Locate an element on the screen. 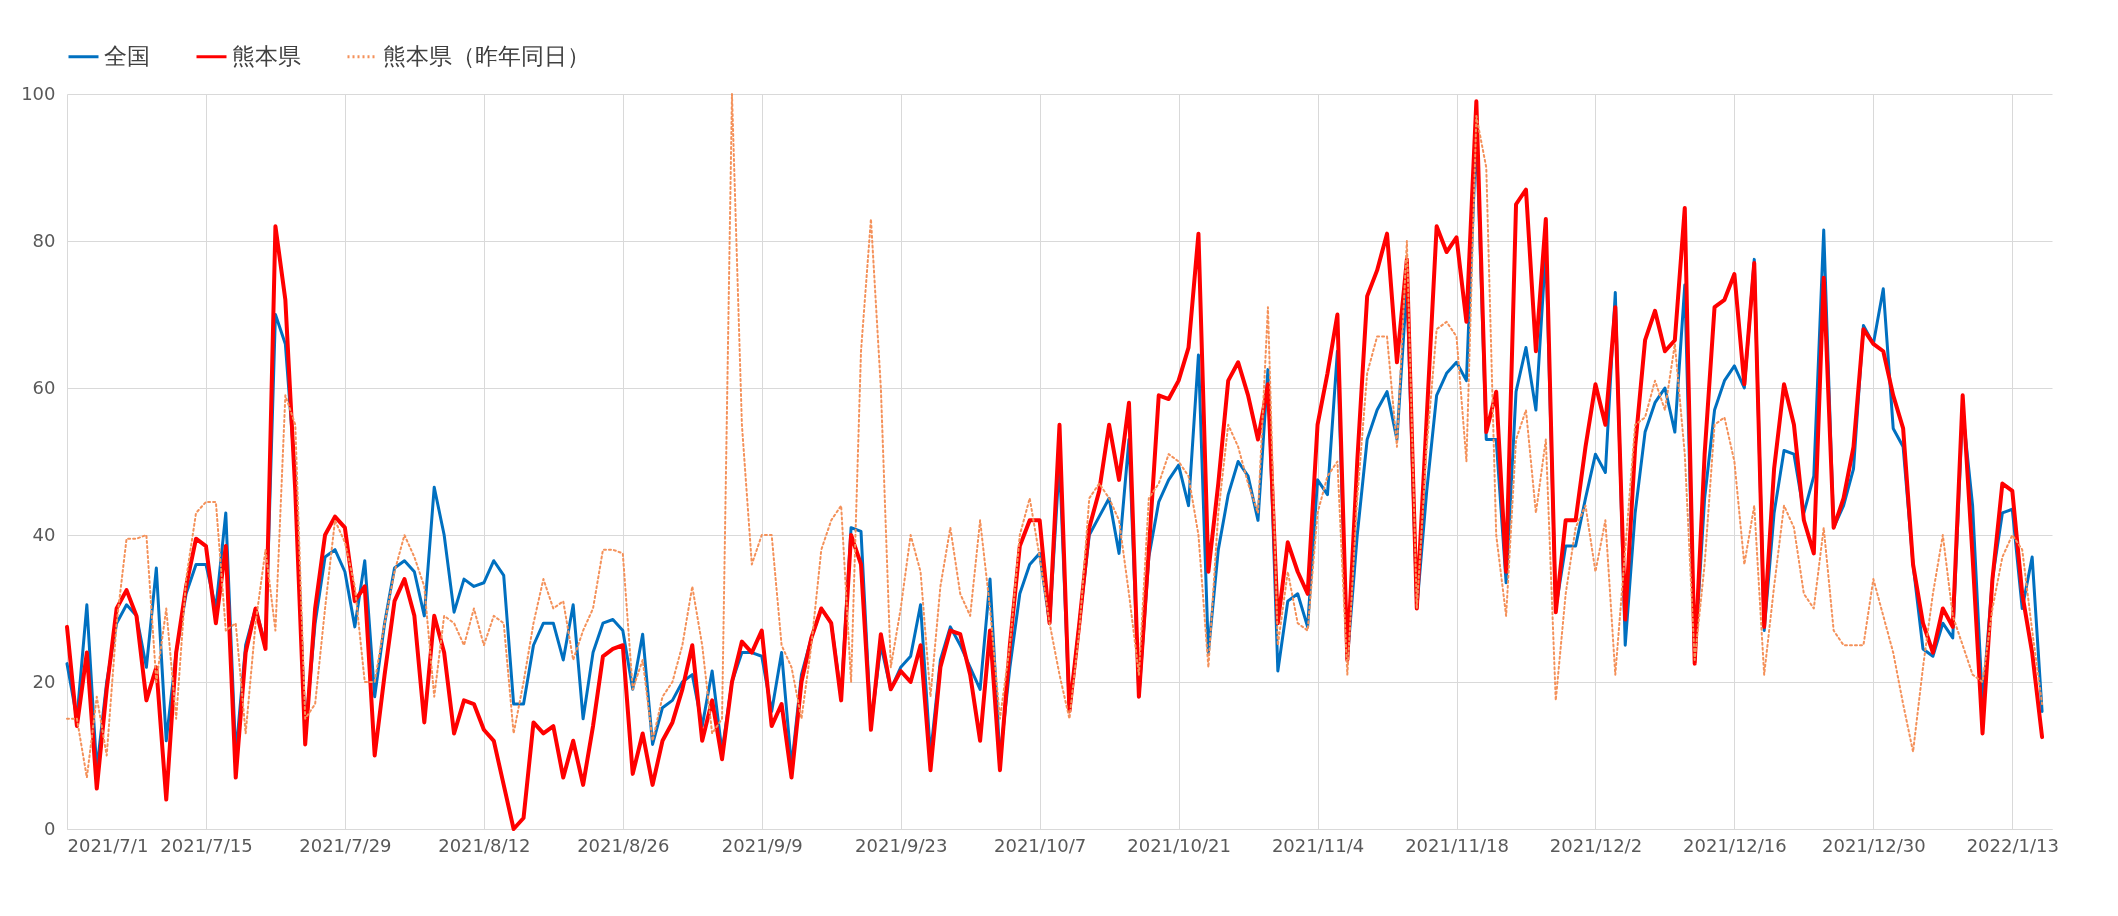 The height and width of the screenshot is (916, 2118). x-tick-label: 2021/10/7 is located at coordinates (1040, 845).